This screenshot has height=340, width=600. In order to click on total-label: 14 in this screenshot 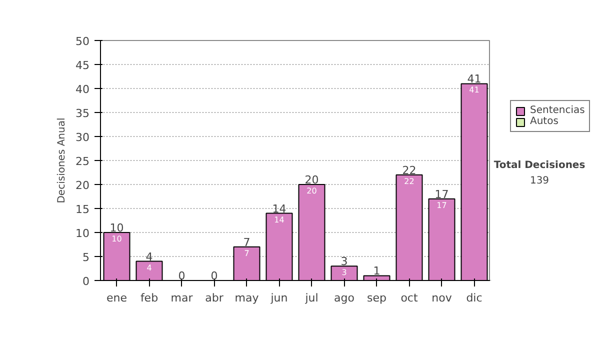, I will do `click(279, 209)`.